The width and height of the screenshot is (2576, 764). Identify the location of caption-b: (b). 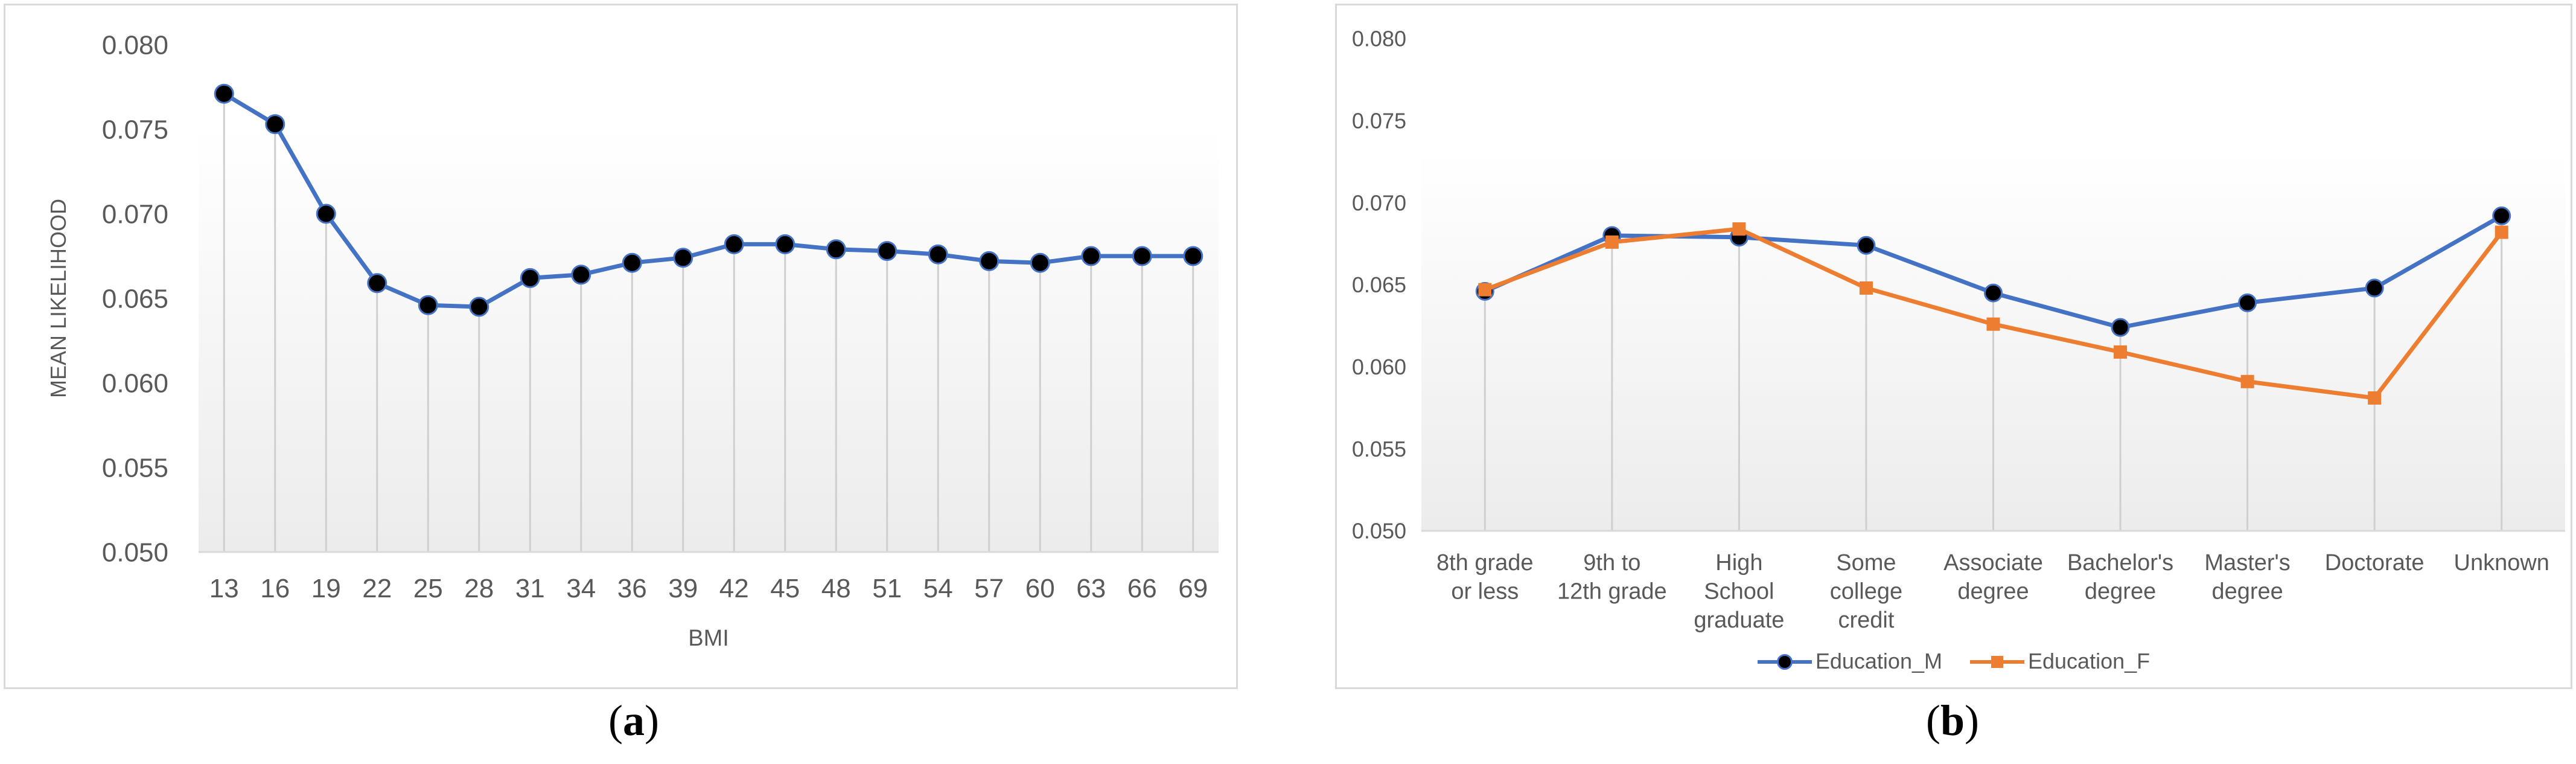
(1952, 720).